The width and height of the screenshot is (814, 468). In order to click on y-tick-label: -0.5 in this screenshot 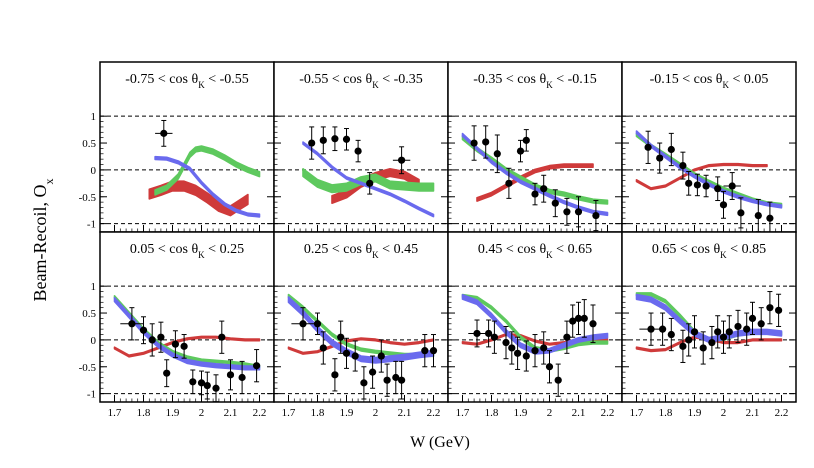, I will do `click(88, 198)`.